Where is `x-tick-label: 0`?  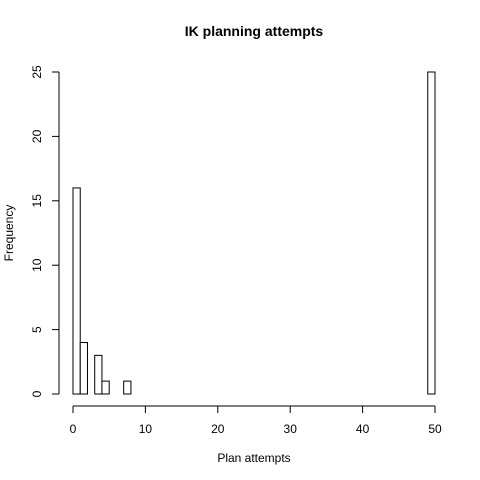
x-tick-label: 0 is located at coordinates (73, 429).